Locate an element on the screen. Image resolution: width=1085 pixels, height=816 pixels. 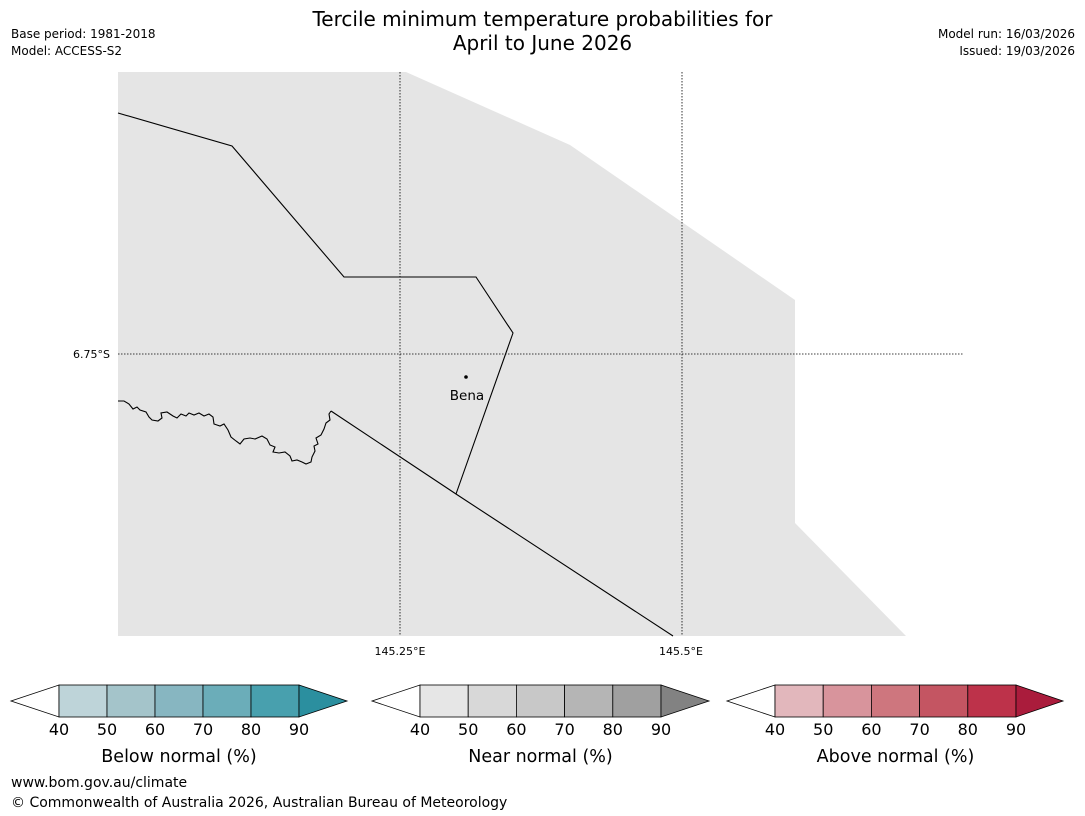
model-name: Model: ACCESS-S2 is located at coordinates (67, 51).